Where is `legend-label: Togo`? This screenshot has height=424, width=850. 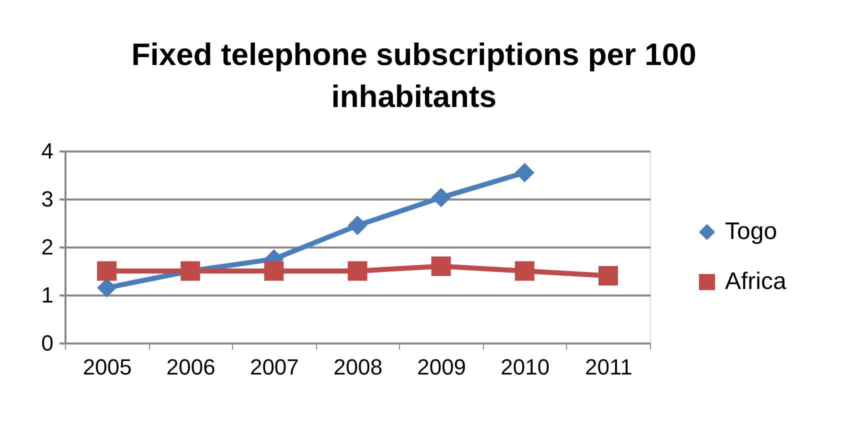 legend-label: Togo is located at coordinates (751, 232).